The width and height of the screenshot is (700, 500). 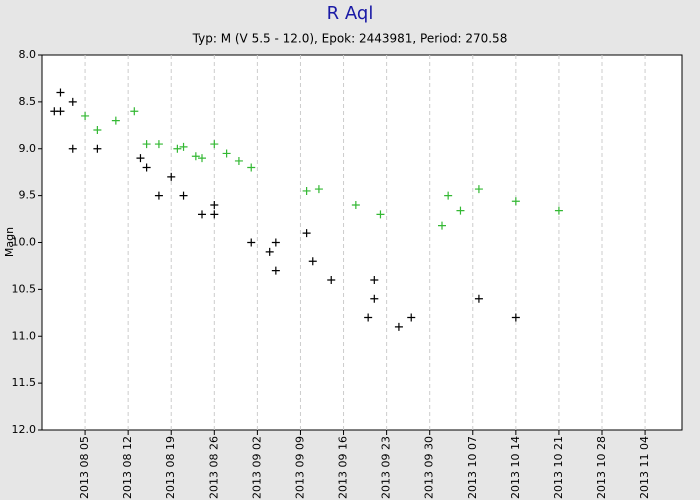 What do you see at coordinates (515, 467) in the screenshot?
I see `x-tick-label: 2013 10 14` at bounding box center [515, 467].